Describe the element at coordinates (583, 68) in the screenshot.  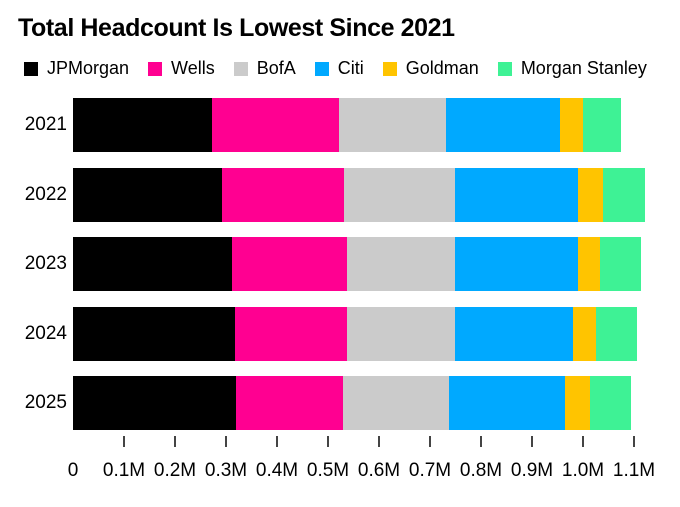
I see `legend-label: Morgan Stanley` at that location.